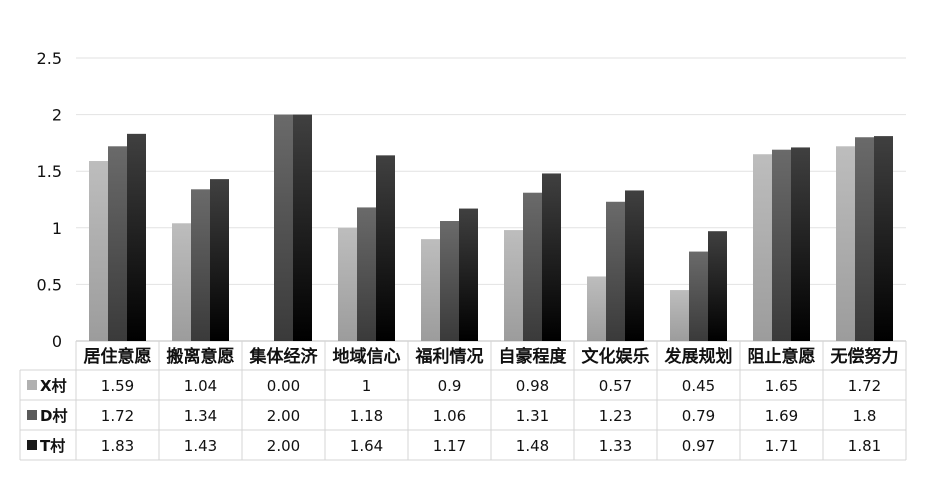 The height and width of the screenshot is (481, 929). Describe the element at coordinates (698, 416) in the screenshot. I see `data-table-value: 0.79` at that location.